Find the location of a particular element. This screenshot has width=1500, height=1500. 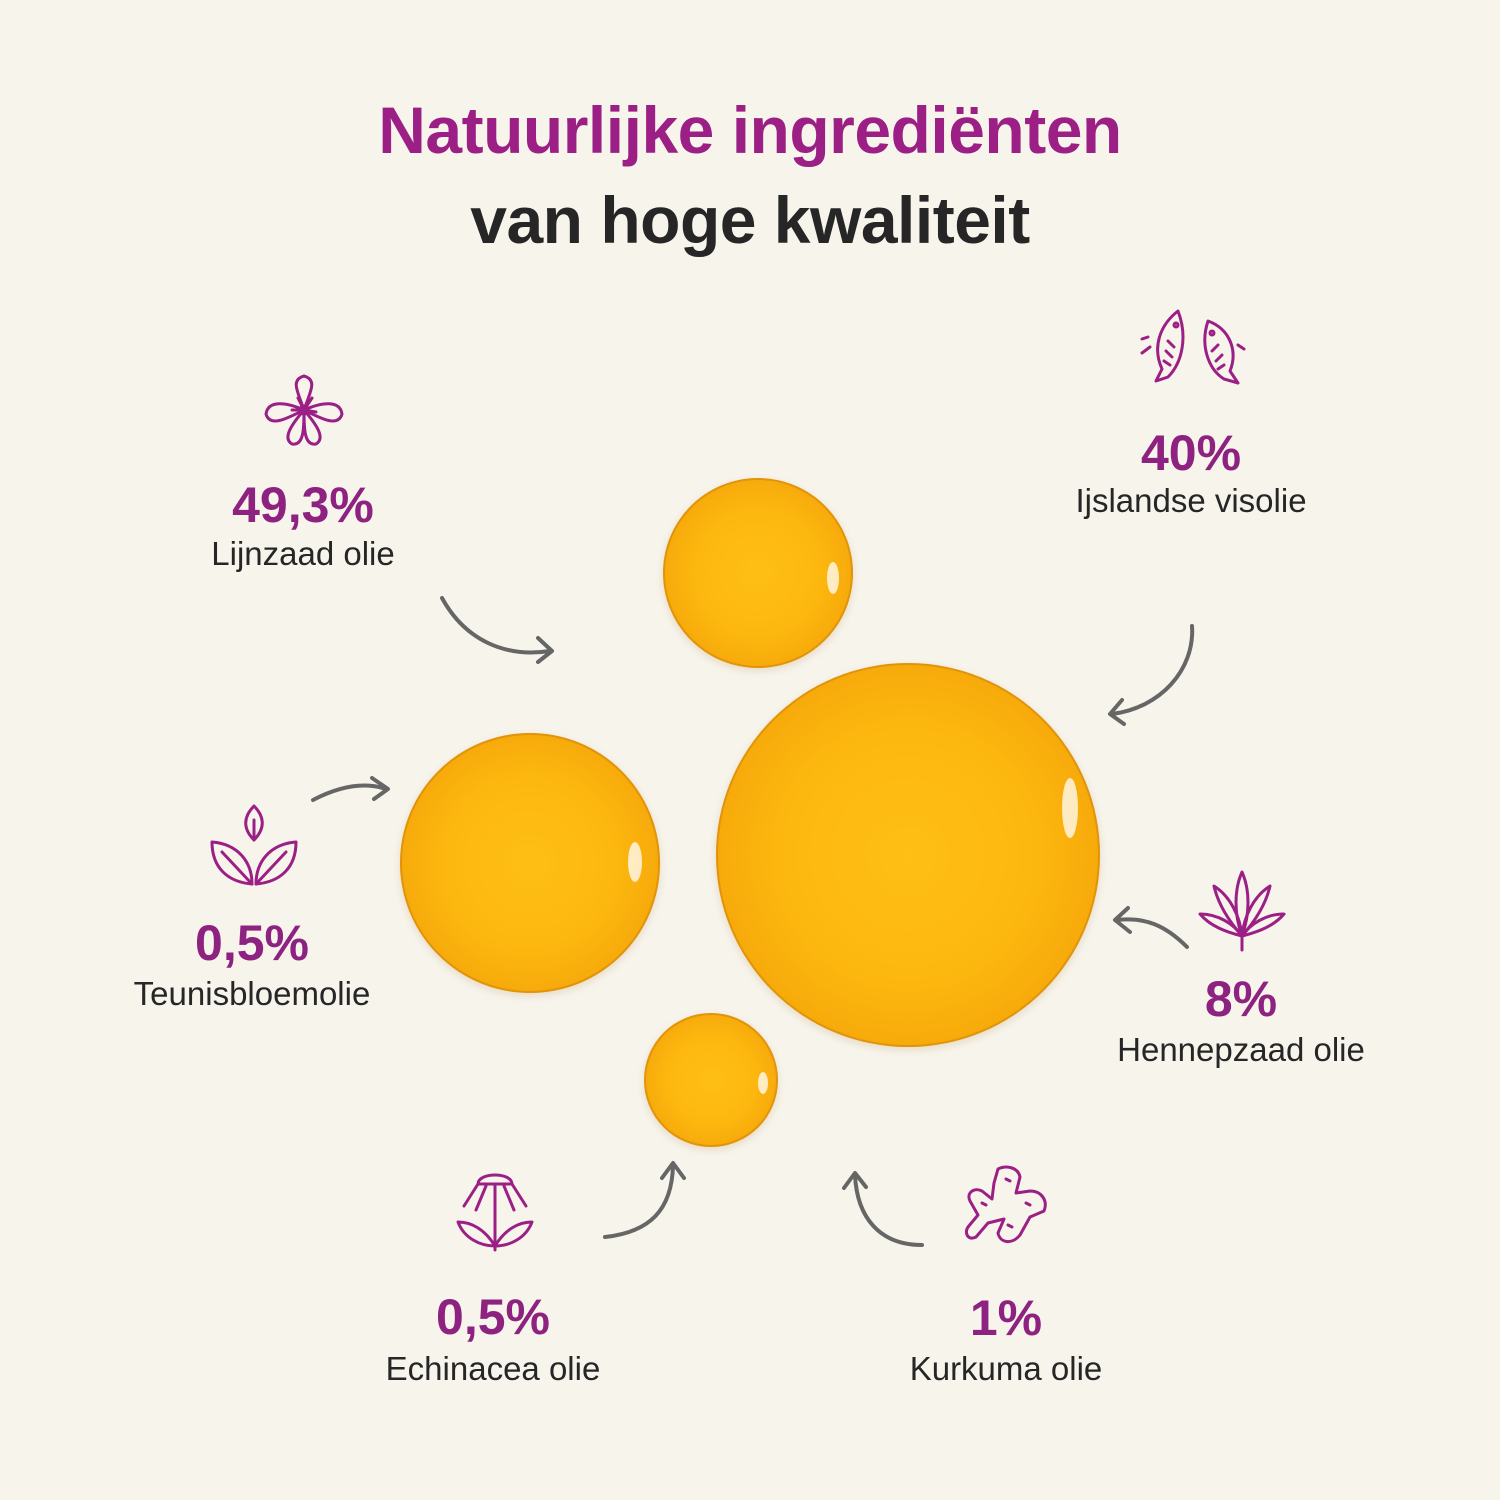

arrow-teunisbloem is located at coordinates (349, 792).